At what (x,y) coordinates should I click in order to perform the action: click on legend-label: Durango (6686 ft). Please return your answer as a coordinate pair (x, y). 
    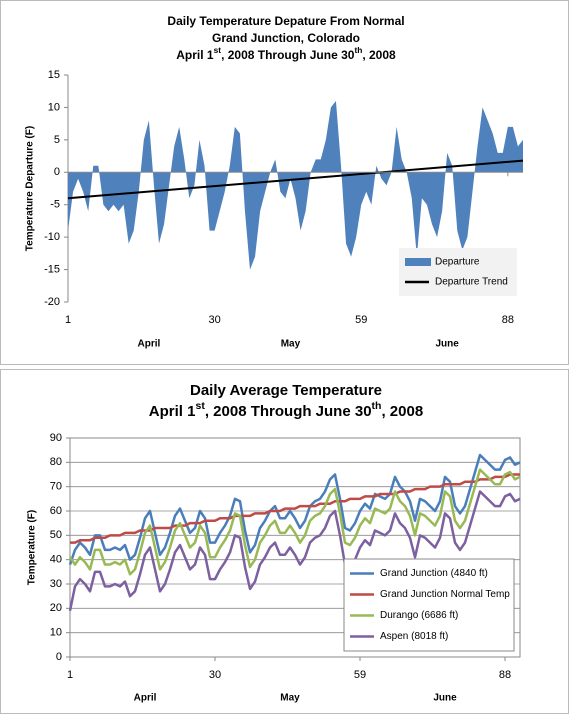
    Looking at the image, I should click on (419, 615).